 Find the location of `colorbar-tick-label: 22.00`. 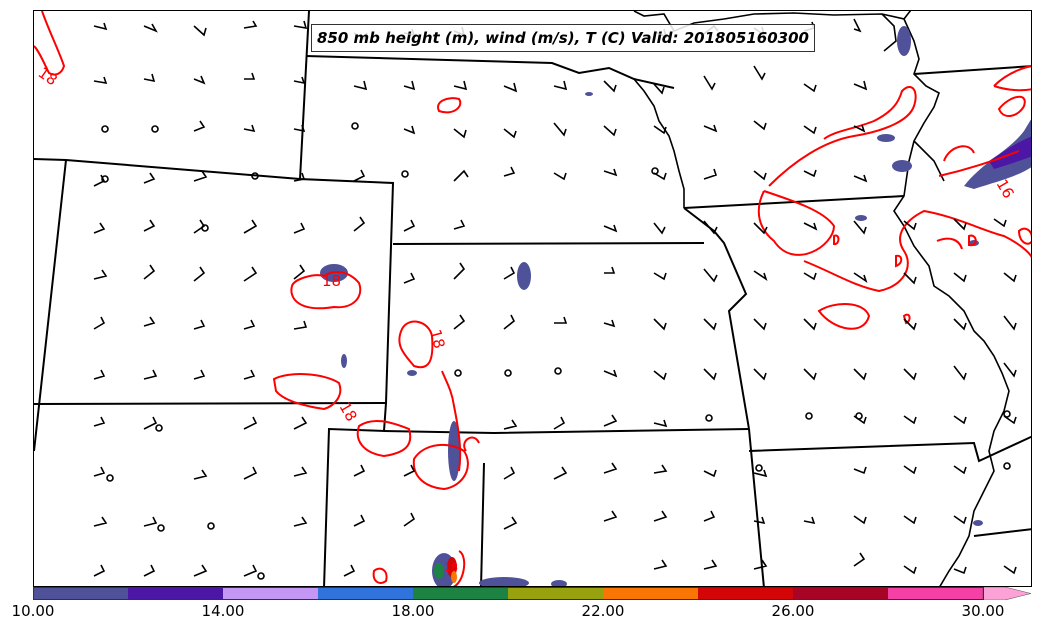

colorbar-tick-label: 22.00 is located at coordinates (603, 611).